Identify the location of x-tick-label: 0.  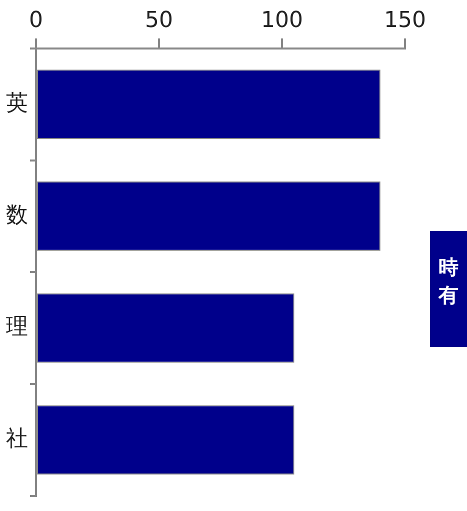
(36, 20).